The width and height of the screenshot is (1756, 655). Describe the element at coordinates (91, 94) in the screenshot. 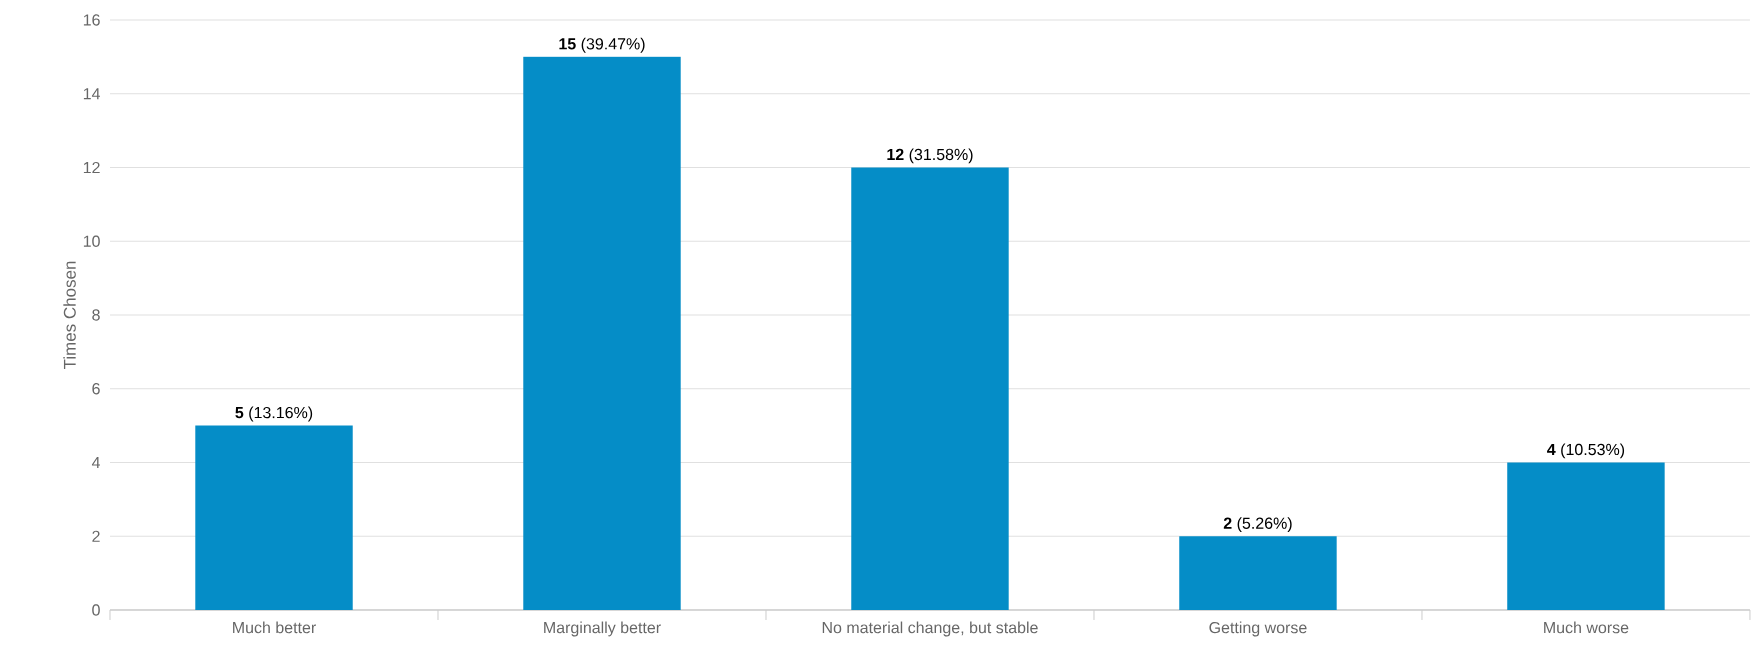

I see `y-tick-label: 14` at that location.